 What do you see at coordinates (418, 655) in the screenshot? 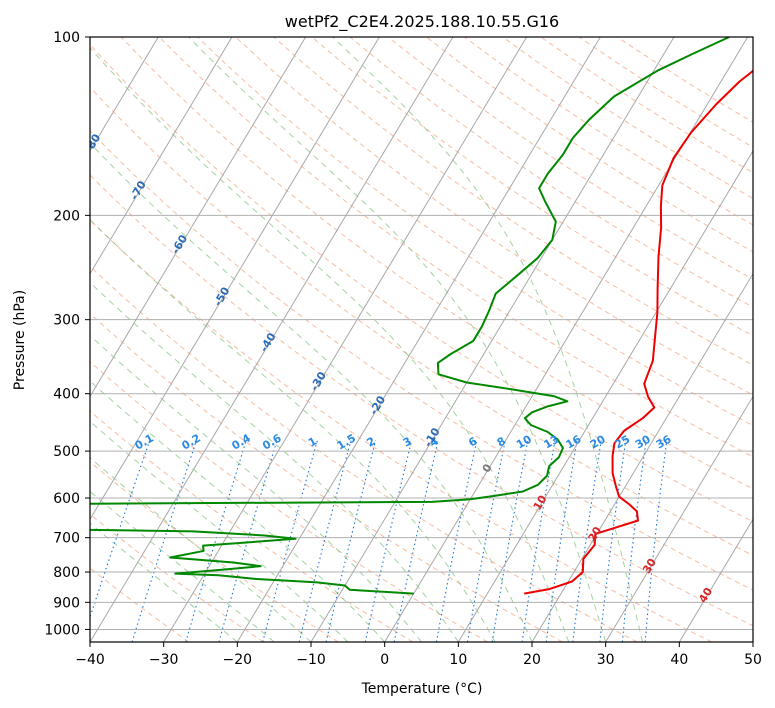
I see `x-axis-ticks: −40 −30 −20 −10 0 10 20 30 40 50` at bounding box center [418, 655].